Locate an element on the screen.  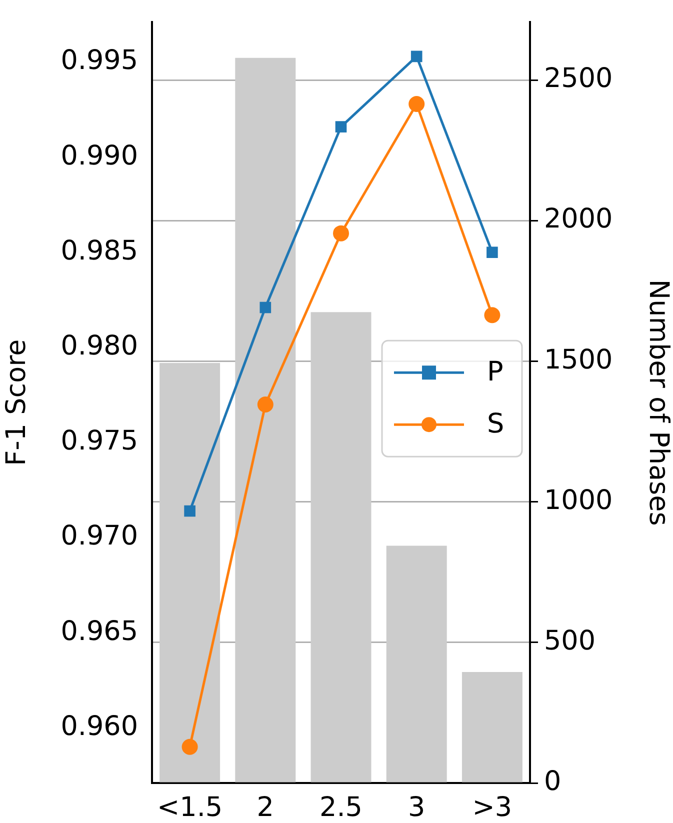
y-axis-title: F-1 Score is located at coordinates (16, 402).